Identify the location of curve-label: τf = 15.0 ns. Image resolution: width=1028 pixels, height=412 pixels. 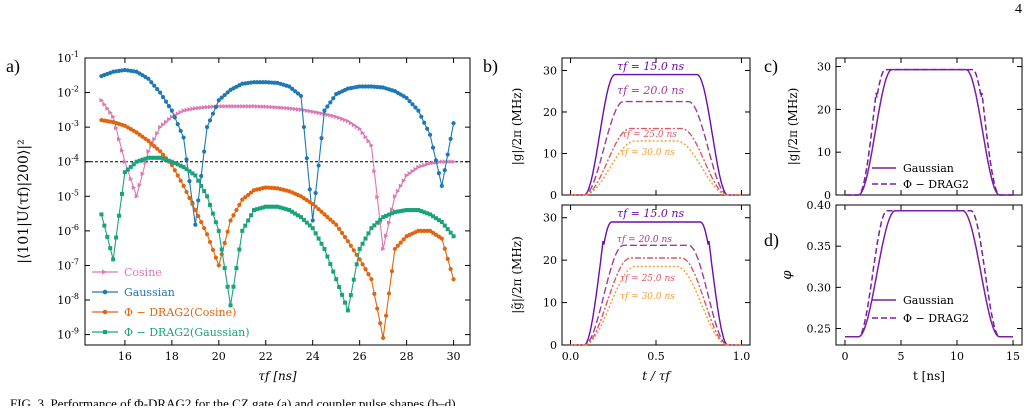
(650, 66).